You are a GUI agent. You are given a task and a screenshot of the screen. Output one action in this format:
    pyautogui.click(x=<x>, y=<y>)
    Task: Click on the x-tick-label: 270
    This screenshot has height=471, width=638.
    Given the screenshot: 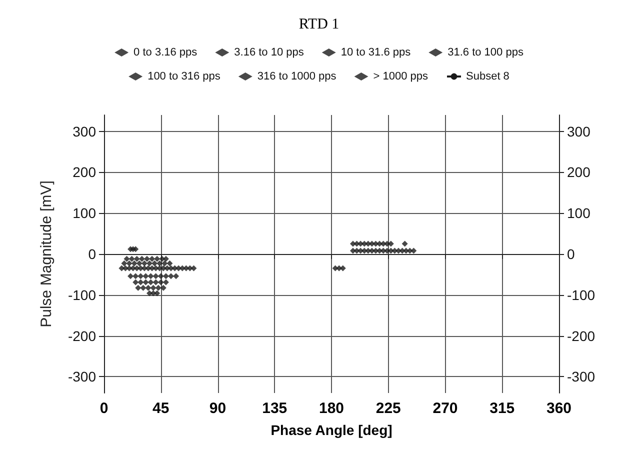 What is the action you would take?
    pyautogui.click(x=445, y=408)
    